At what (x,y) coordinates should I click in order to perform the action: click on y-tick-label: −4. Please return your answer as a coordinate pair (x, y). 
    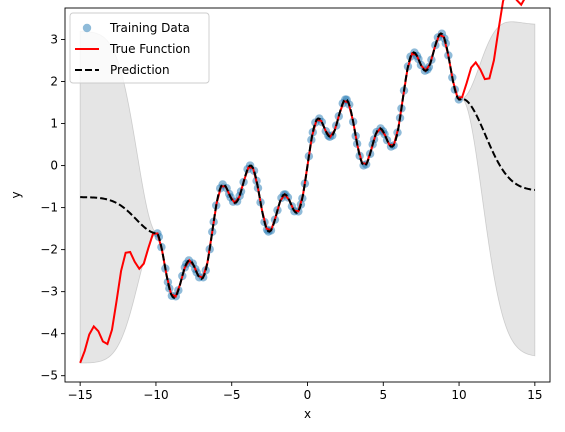
    Looking at the image, I should click on (49, 334).